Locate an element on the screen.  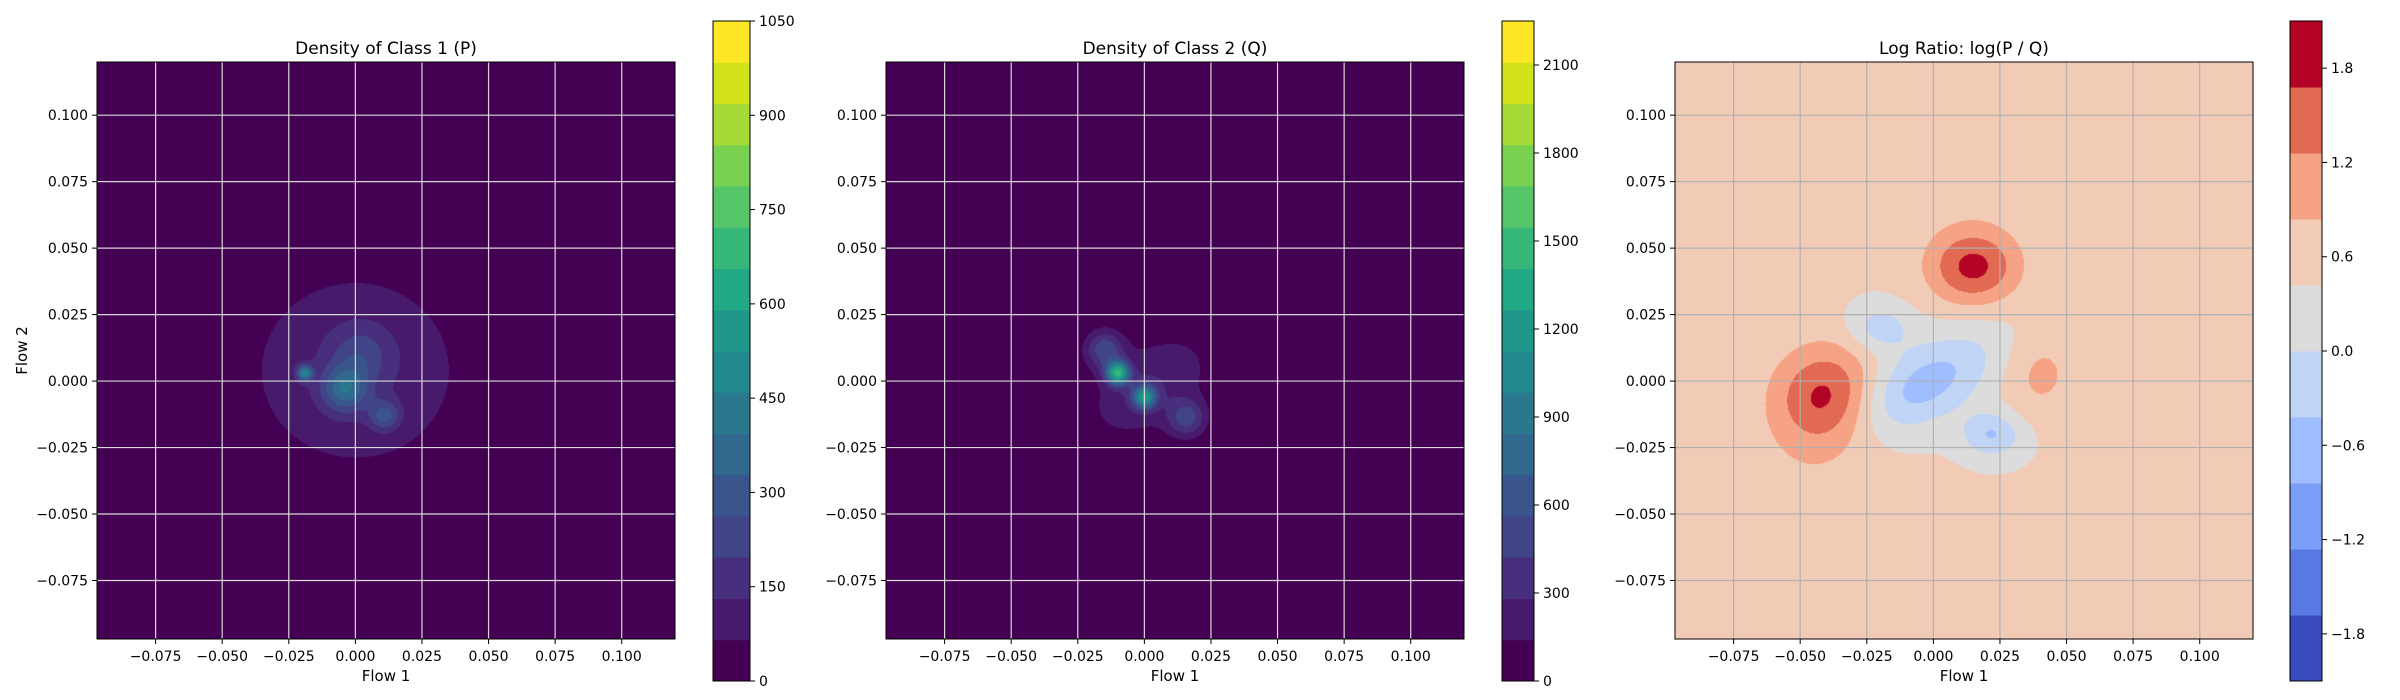
x-axis-label: Flow 1 is located at coordinates (386, 676).